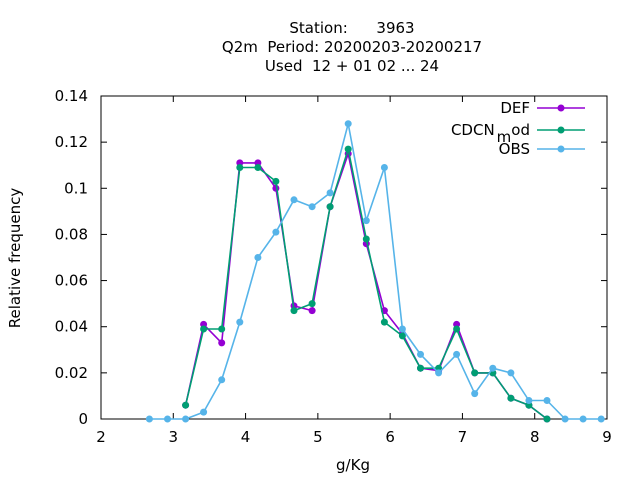  Describe the element at coordinates (463, 437) in the screenshot. I see `x-tick-label: 7` at that location.